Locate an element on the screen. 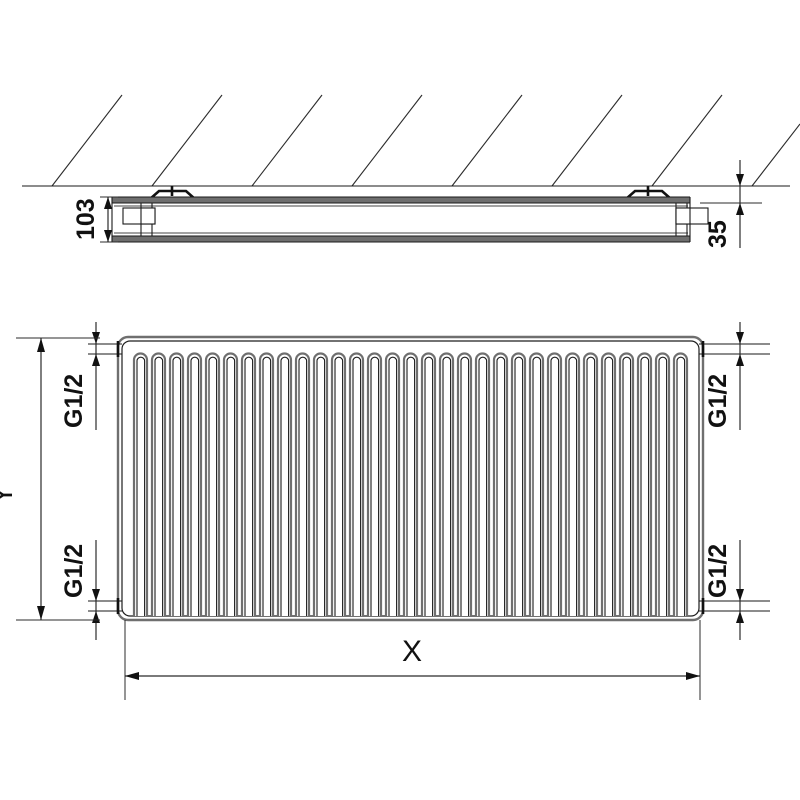  callout-label-g12-bottom-left: G1/2 is located at coordinates (74, 571).